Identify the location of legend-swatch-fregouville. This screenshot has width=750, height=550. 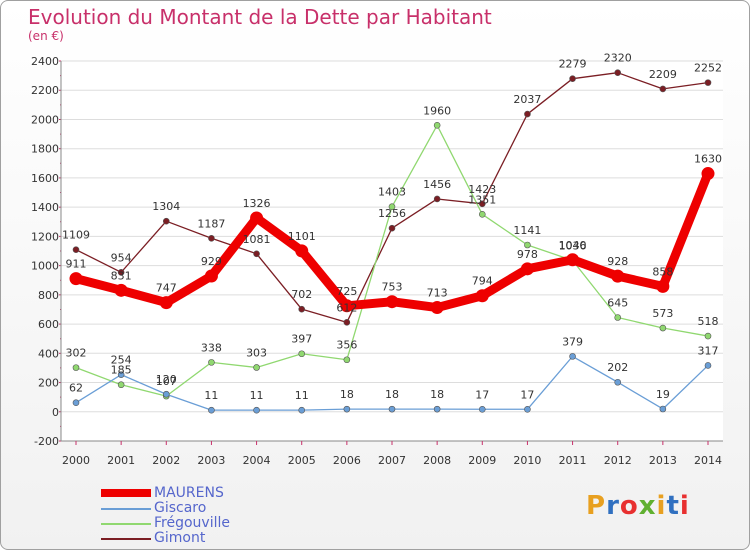
(126, 524).